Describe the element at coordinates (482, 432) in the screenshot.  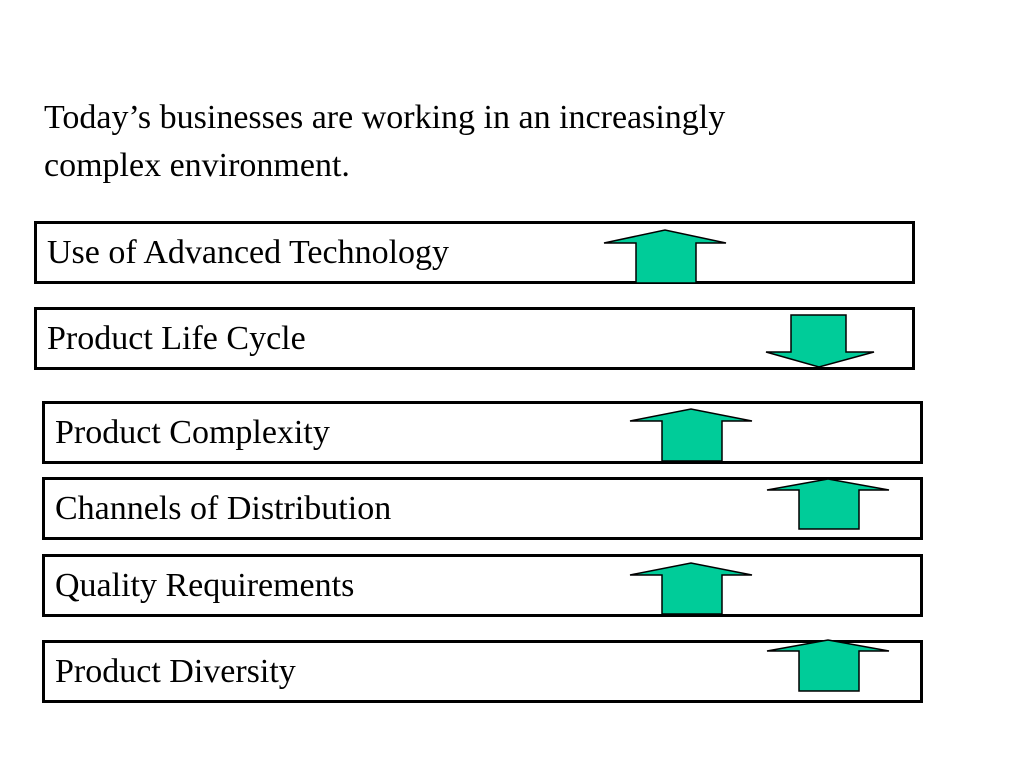
I see `factor-box-product-complexity: Product Complexity` at that location.